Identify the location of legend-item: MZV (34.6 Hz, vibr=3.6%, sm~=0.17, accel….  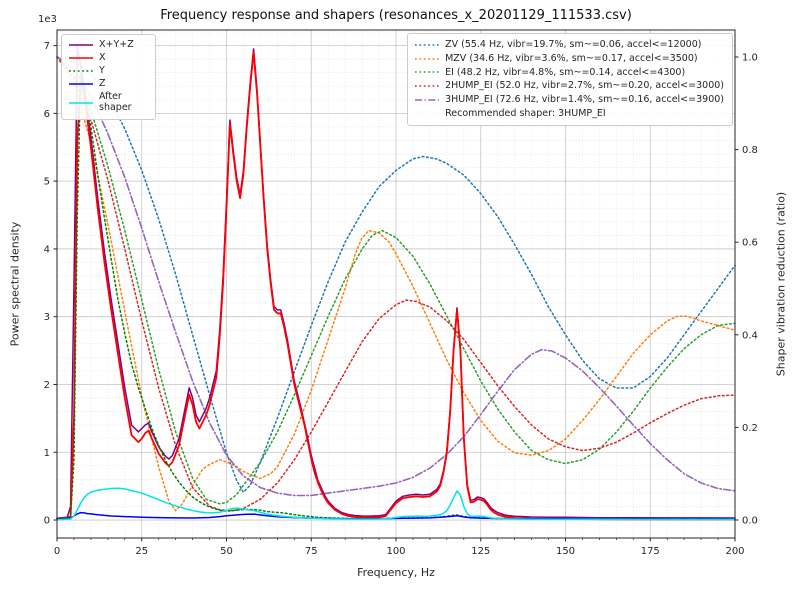
(569, 59).